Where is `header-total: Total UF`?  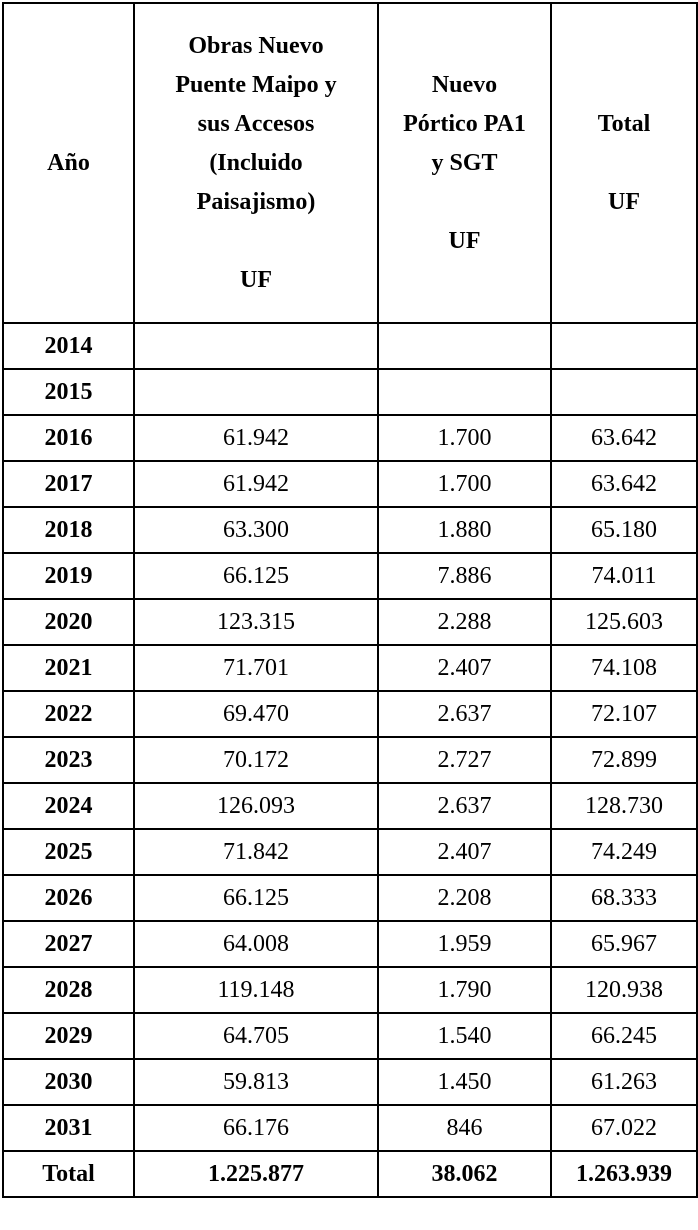
header-total: Total UF is located at coordinates (624, 163).